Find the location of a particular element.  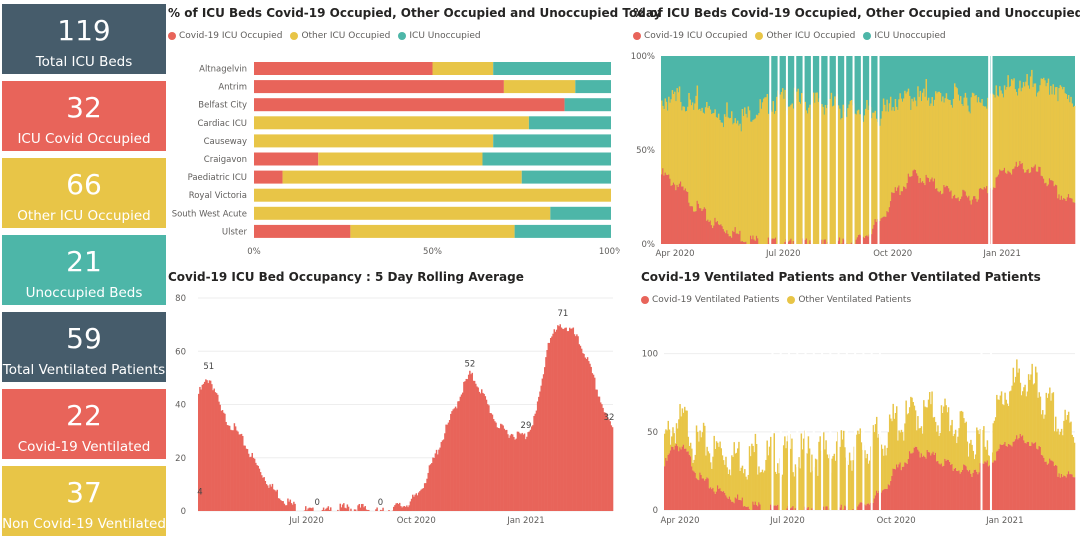

kpi-value: 59 is located at coordinates (84, 339).